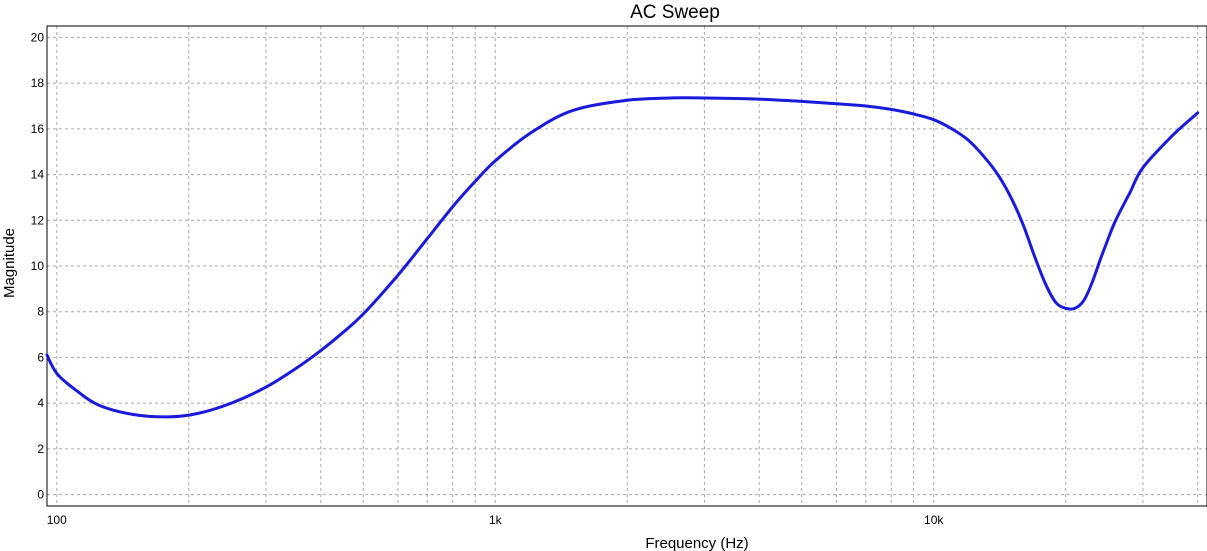 The height and width of the screenshot is (551, 1207). Describe the element at coordinates (40, 357) in the screenshot. I see `y-tick-label: 6` at that location.